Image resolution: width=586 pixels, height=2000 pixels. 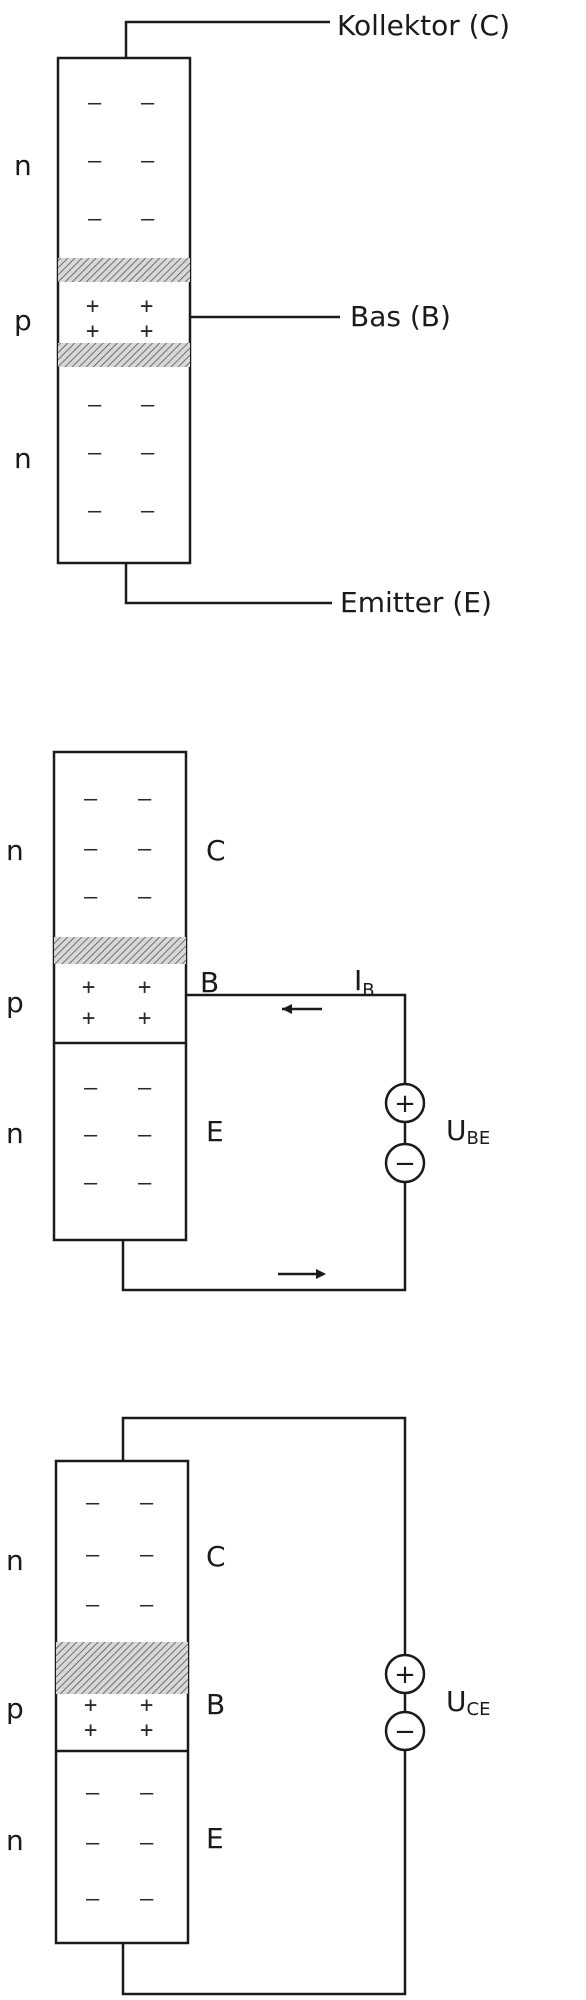 I want to click on charges-n-top-2: – – – – – –, so click(x=118, y=848).